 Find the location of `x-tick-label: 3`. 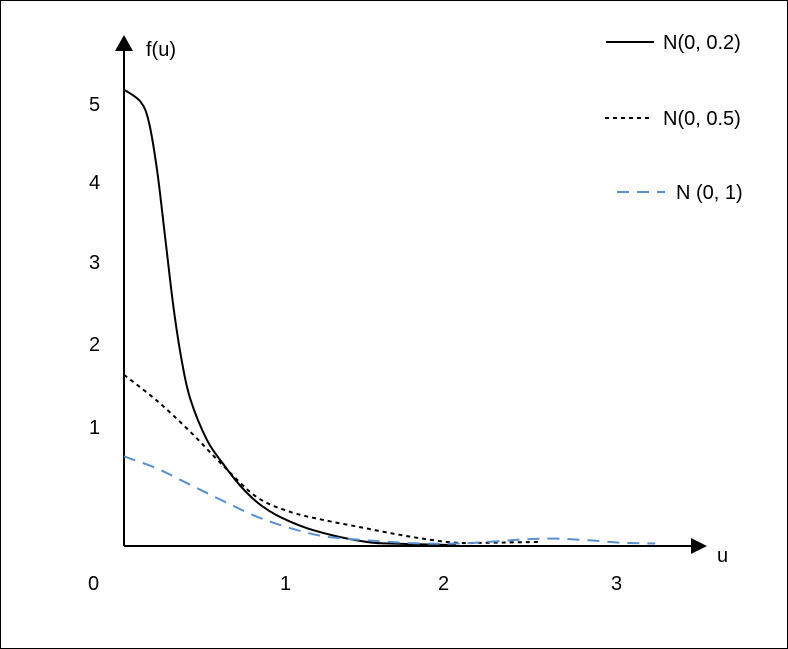

x-tick-label: 3 is located at coordinates (616, 584).